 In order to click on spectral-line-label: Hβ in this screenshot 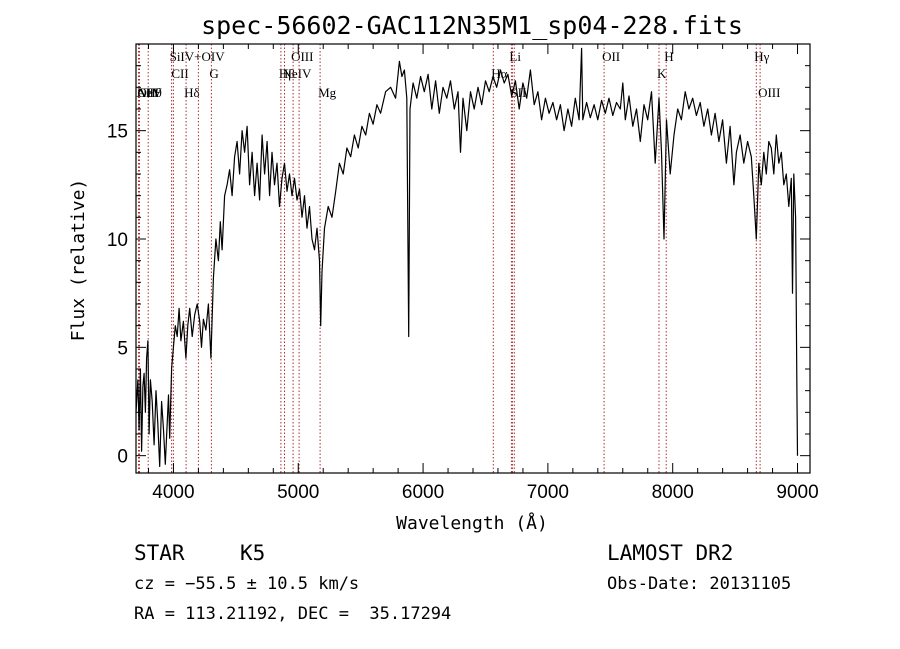, I will do `click(287, 73)`.